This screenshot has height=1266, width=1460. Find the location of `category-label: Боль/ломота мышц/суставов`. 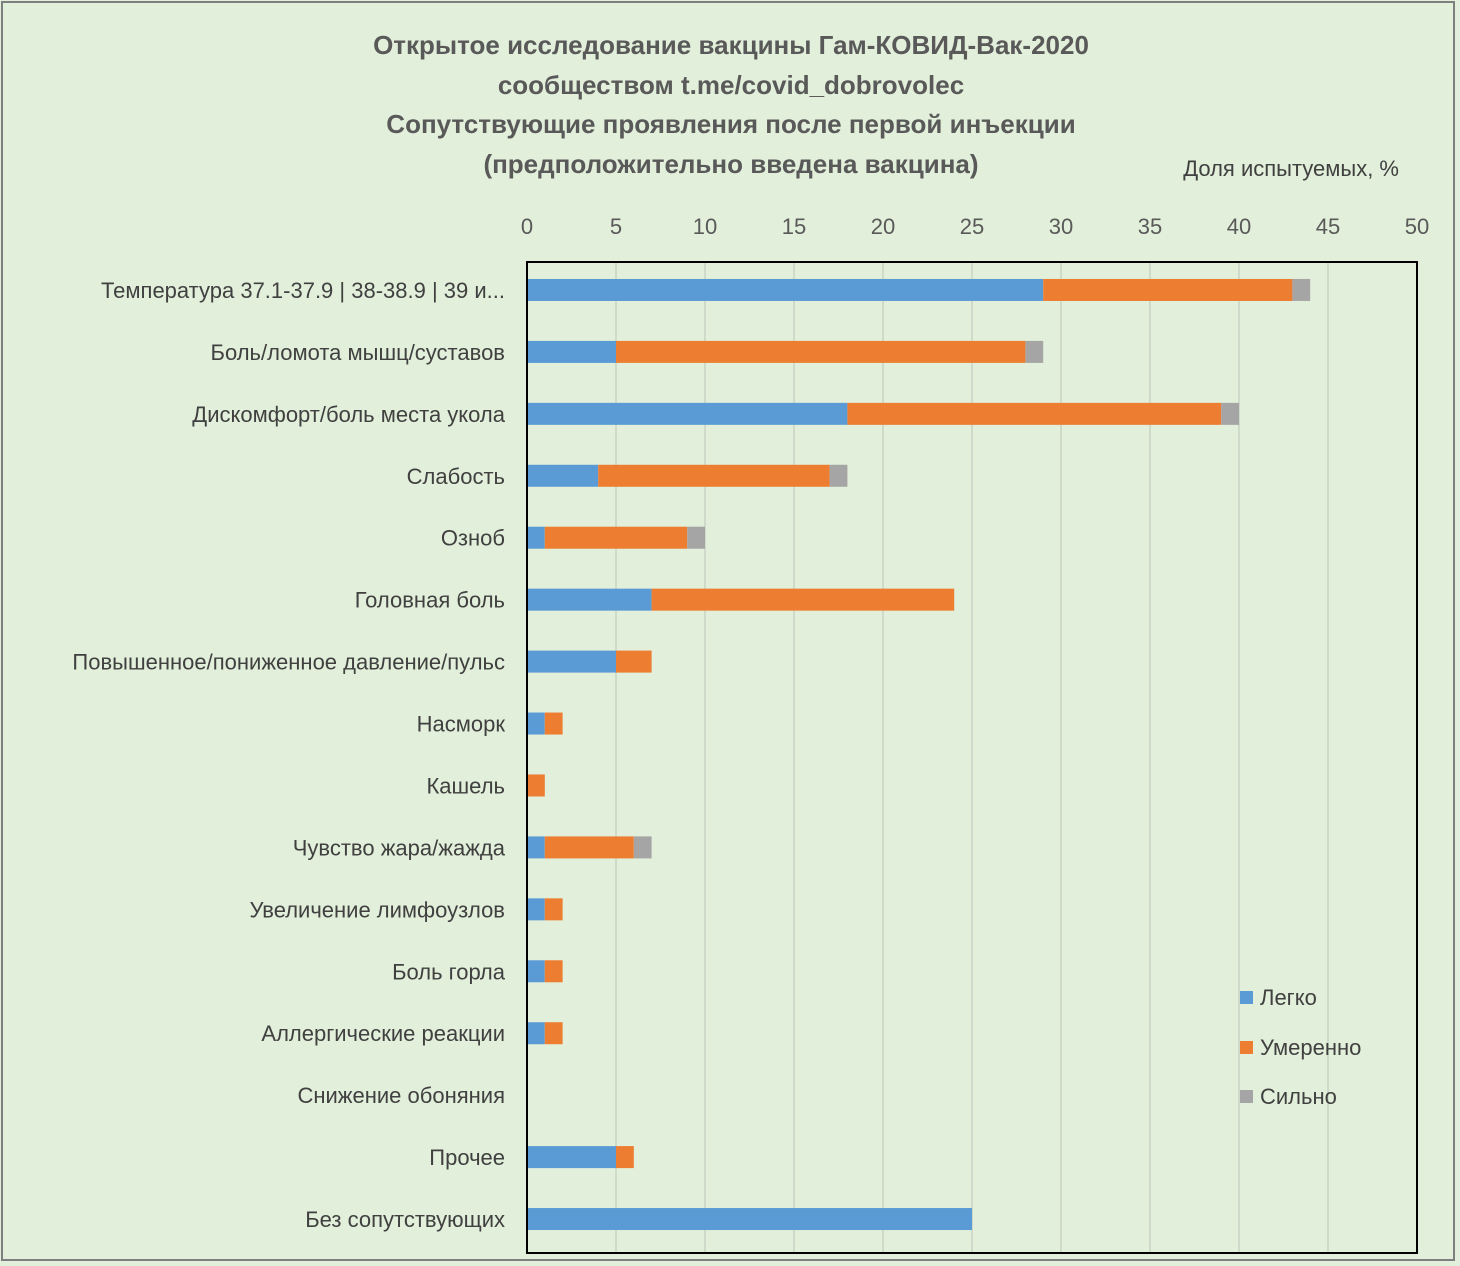

category-label: Боль/ломота мышц/суставов is located at coordinates (358, 352).